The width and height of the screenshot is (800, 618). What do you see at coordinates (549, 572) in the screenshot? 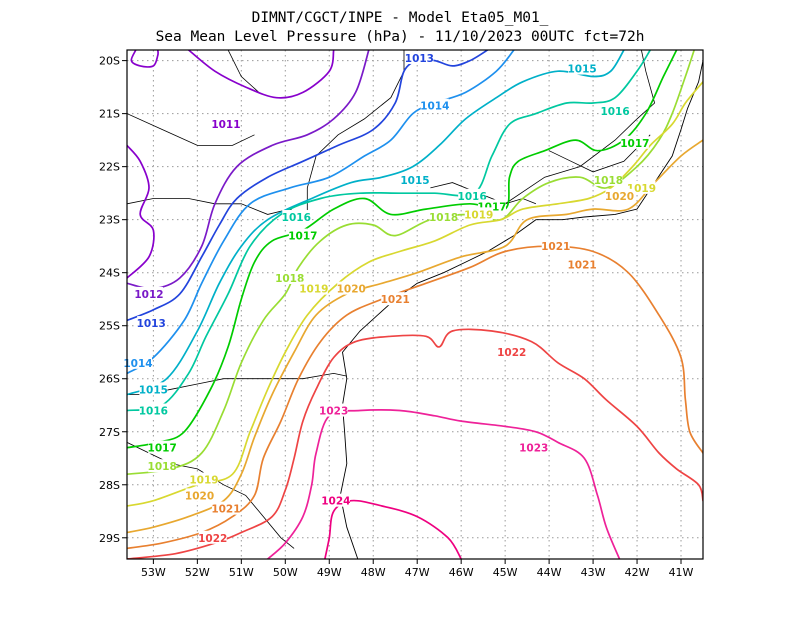
I see `x-tick-label: 44W` at bounding box center [549, 572].